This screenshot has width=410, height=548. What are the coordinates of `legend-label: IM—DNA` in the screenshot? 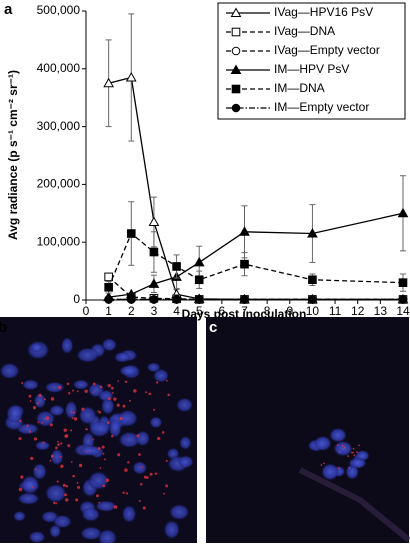 It's located at (299, 88).